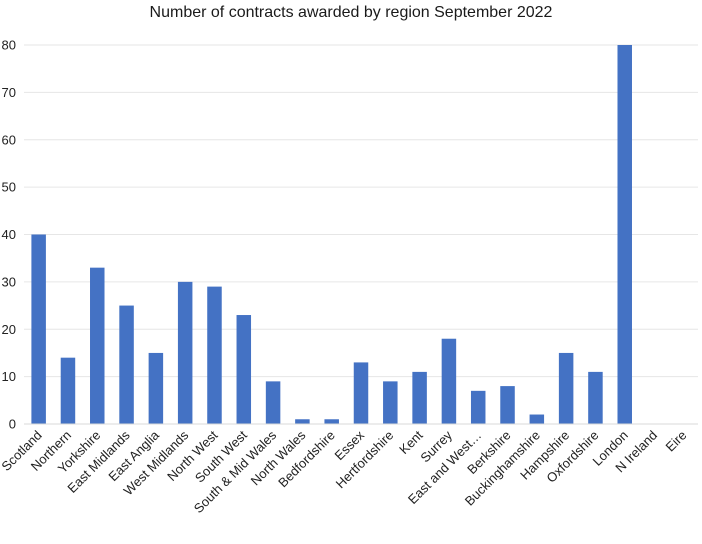 The image size is (702, 544). I want to click on y-tick-label: 0, so click(12, 424).